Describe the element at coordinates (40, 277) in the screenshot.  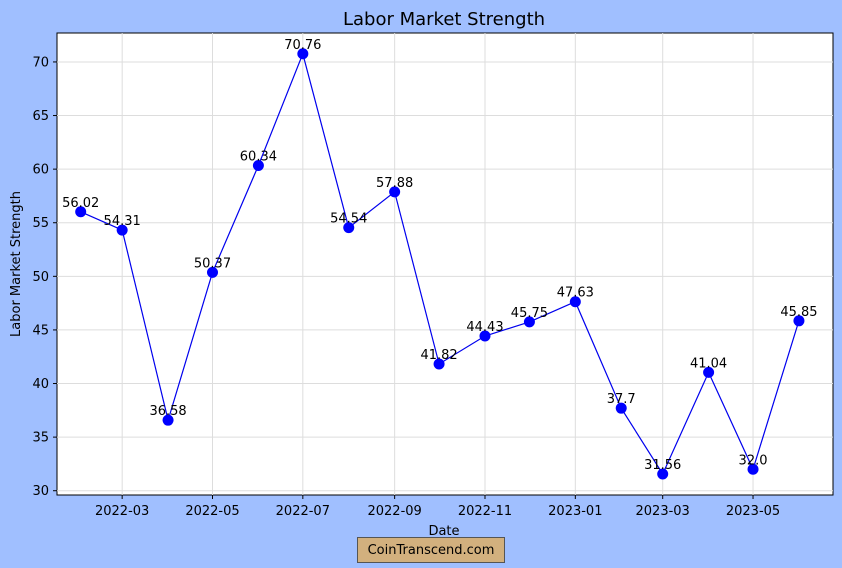
I see `y-tick-label: 50` at that location.